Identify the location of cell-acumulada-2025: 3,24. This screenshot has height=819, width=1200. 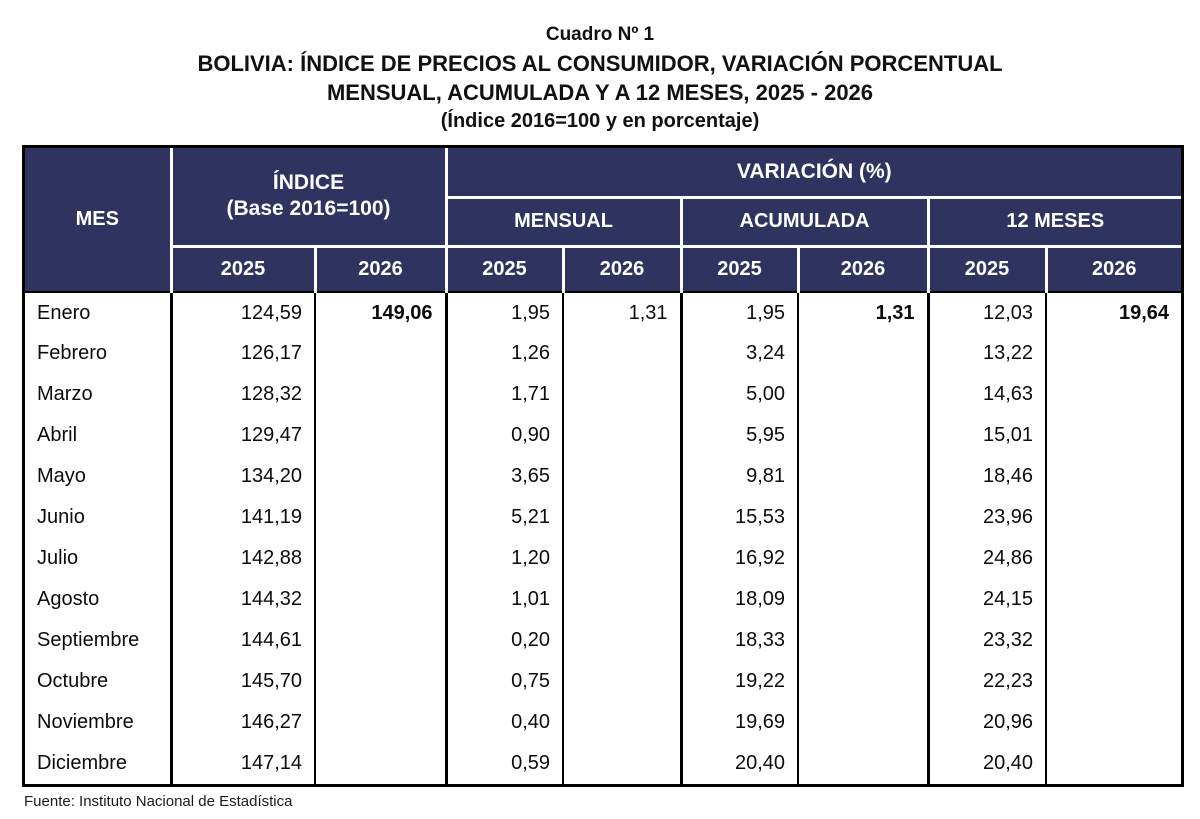
(740, 353).